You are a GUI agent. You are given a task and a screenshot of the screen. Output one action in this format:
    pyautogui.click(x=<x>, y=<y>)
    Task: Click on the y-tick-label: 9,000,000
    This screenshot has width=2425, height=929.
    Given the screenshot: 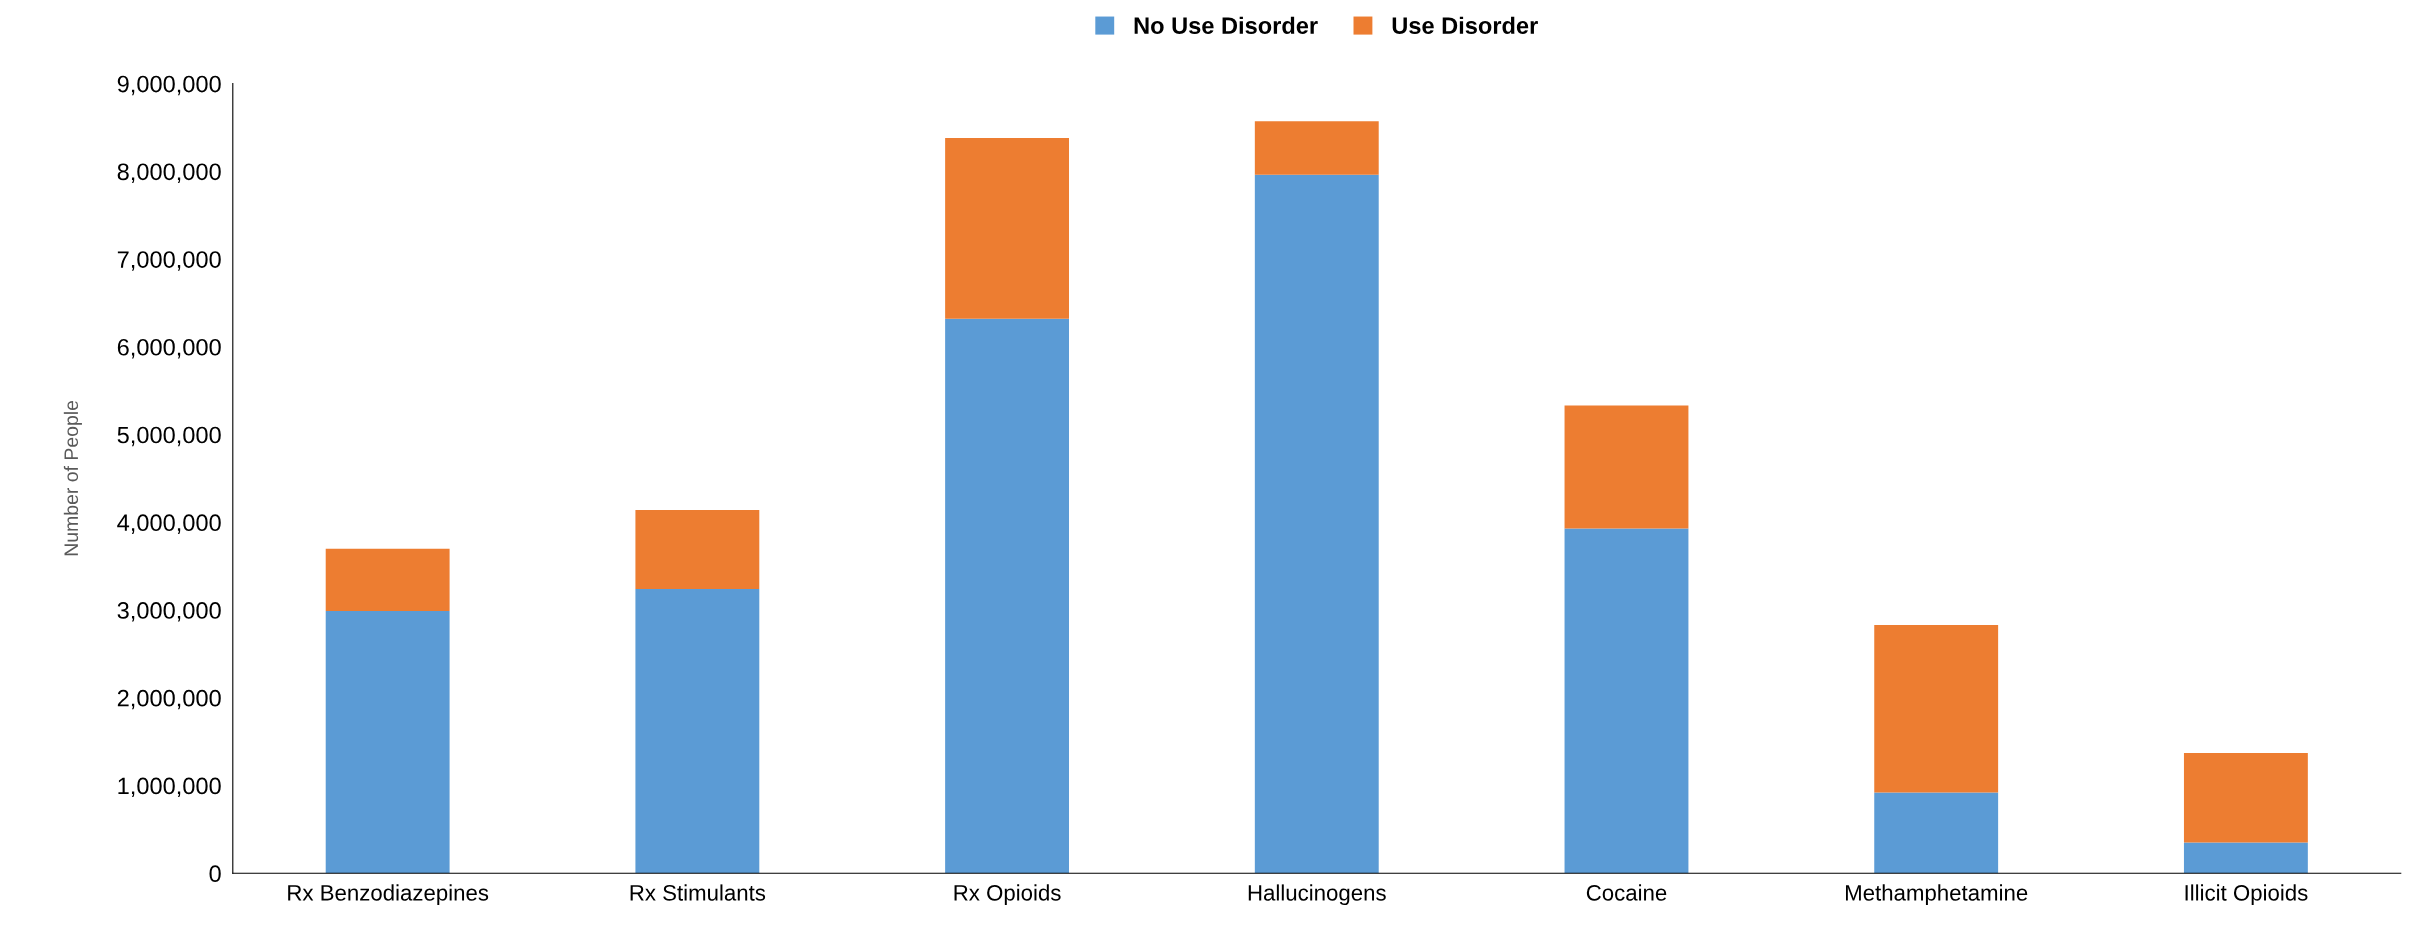 What is the action you would take?
    pyautogui.click(x=169, y=85)
    